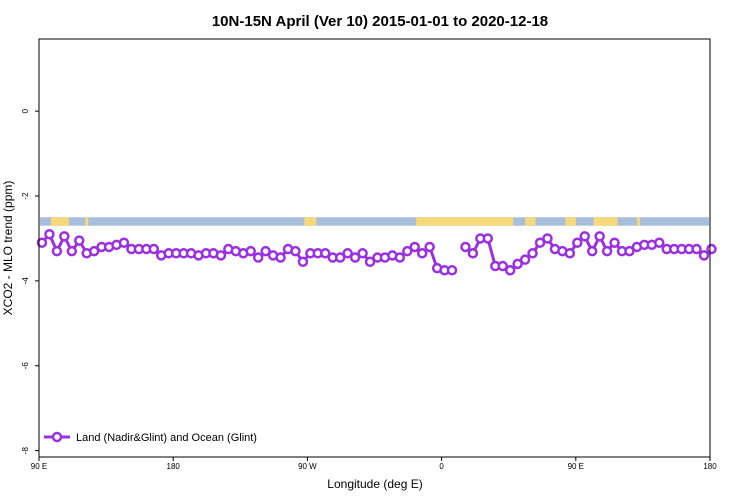 The image size is (750, 500). Describe the element at coordinates (57, 437) in the screenshot. I see `legend-marker-swatch` at that location.